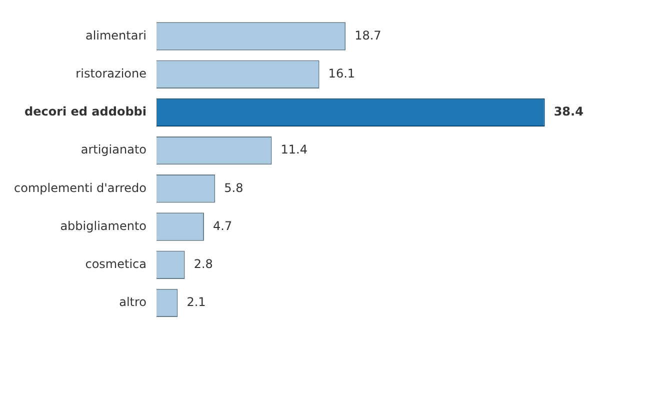 This screenshot has height=400, width=648. What do you see at coordinates (115, 263) in the screenshot?
I see `y-tick-label: cosmetica` at bounding box center [115, 263].